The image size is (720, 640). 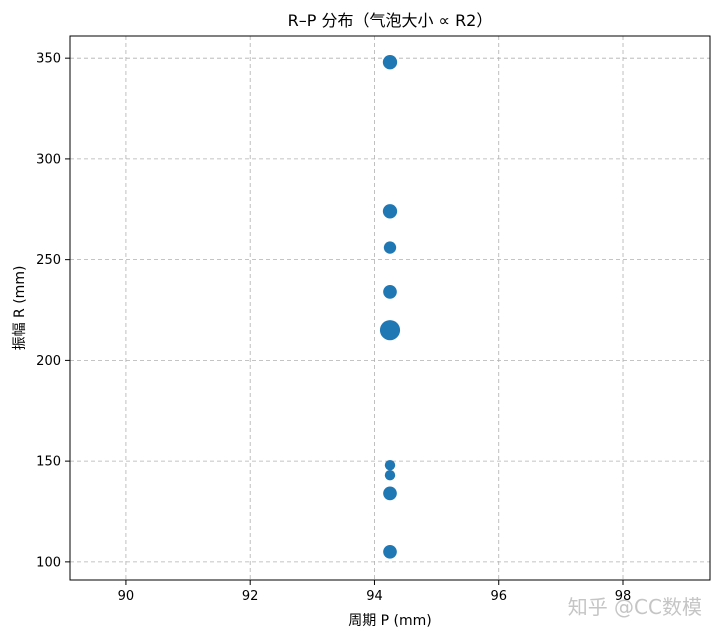 What do you see at coordinates (634, 607) in the screenshot?
I see `watermark: 知乎 @CC数模` at bounding box center [634, 607].